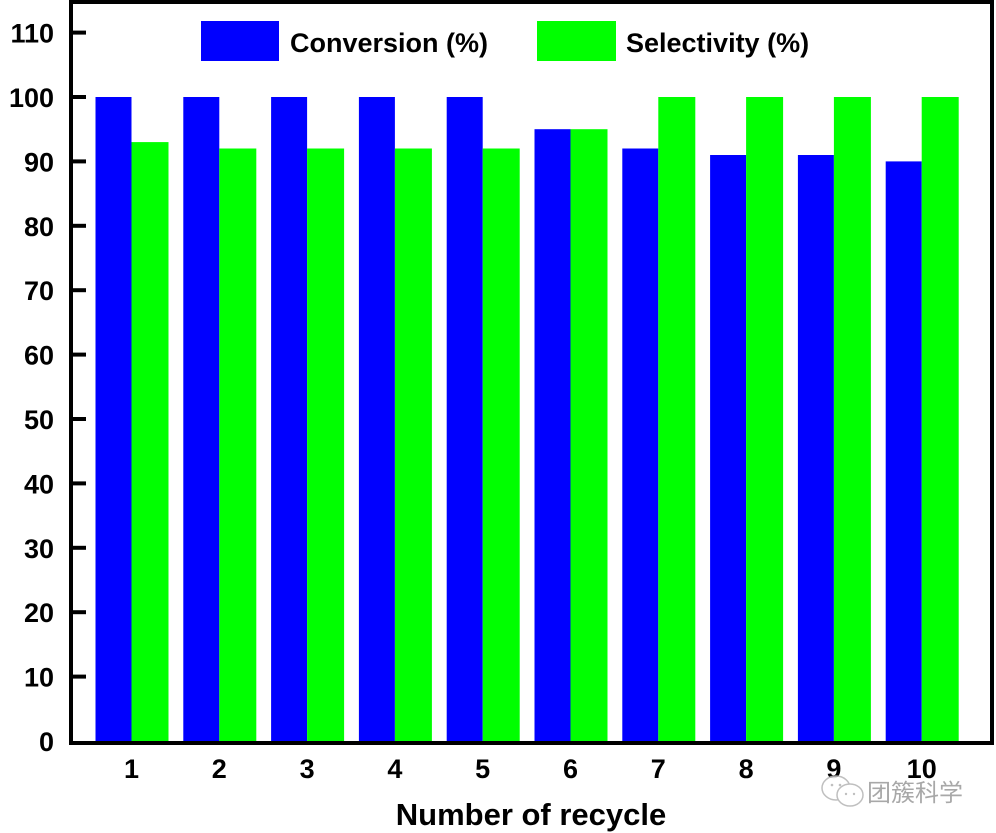  I want to click on x-tick-label-1: 1, so click(131, 769).